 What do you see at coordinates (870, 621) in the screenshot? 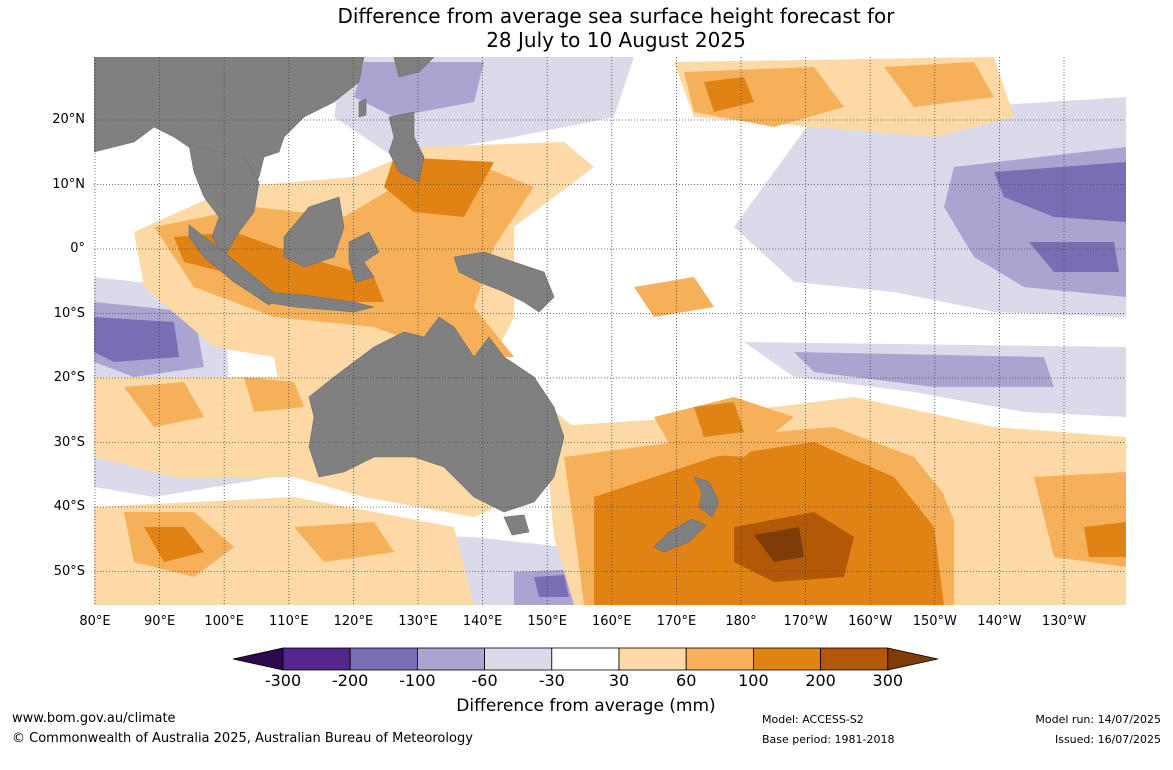
I see `longitude-label: 160°W` at bounding box center [870, 621].